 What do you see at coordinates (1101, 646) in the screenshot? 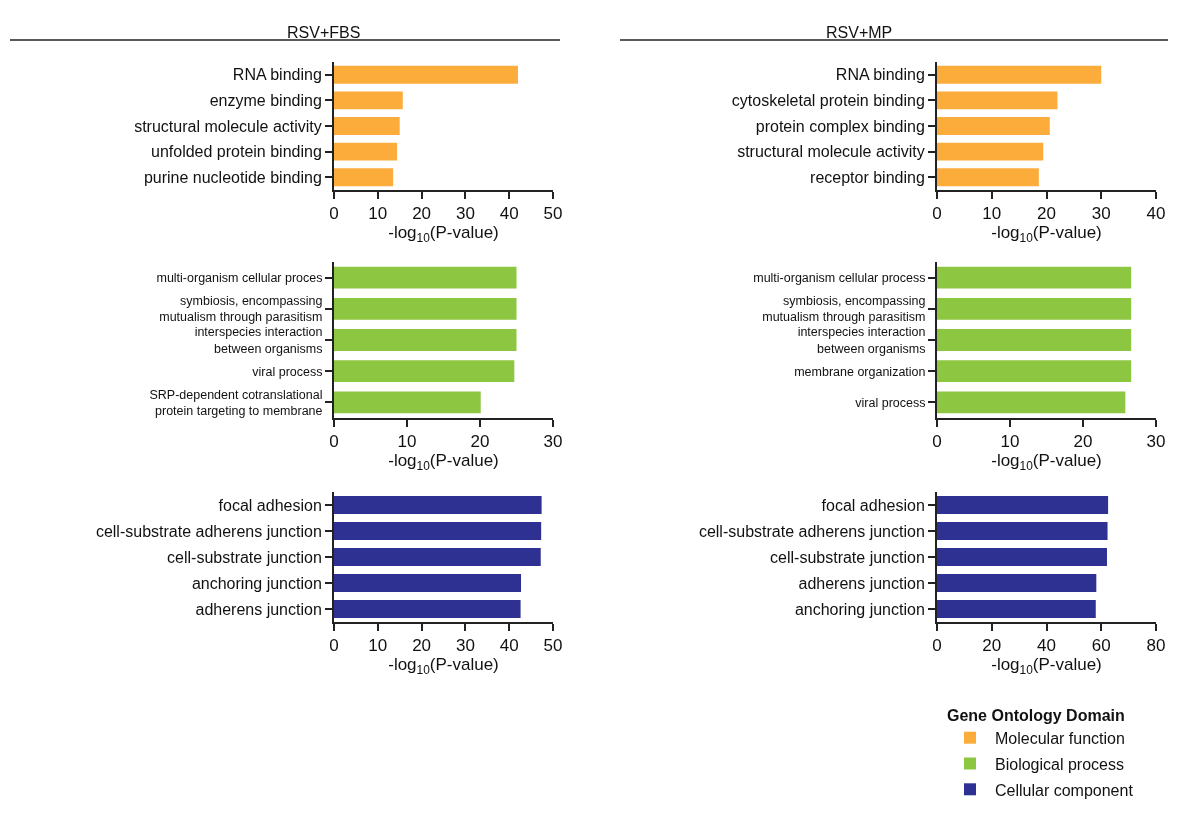
I see `x-tick-label: 60` at bounding box center [1101, 646].